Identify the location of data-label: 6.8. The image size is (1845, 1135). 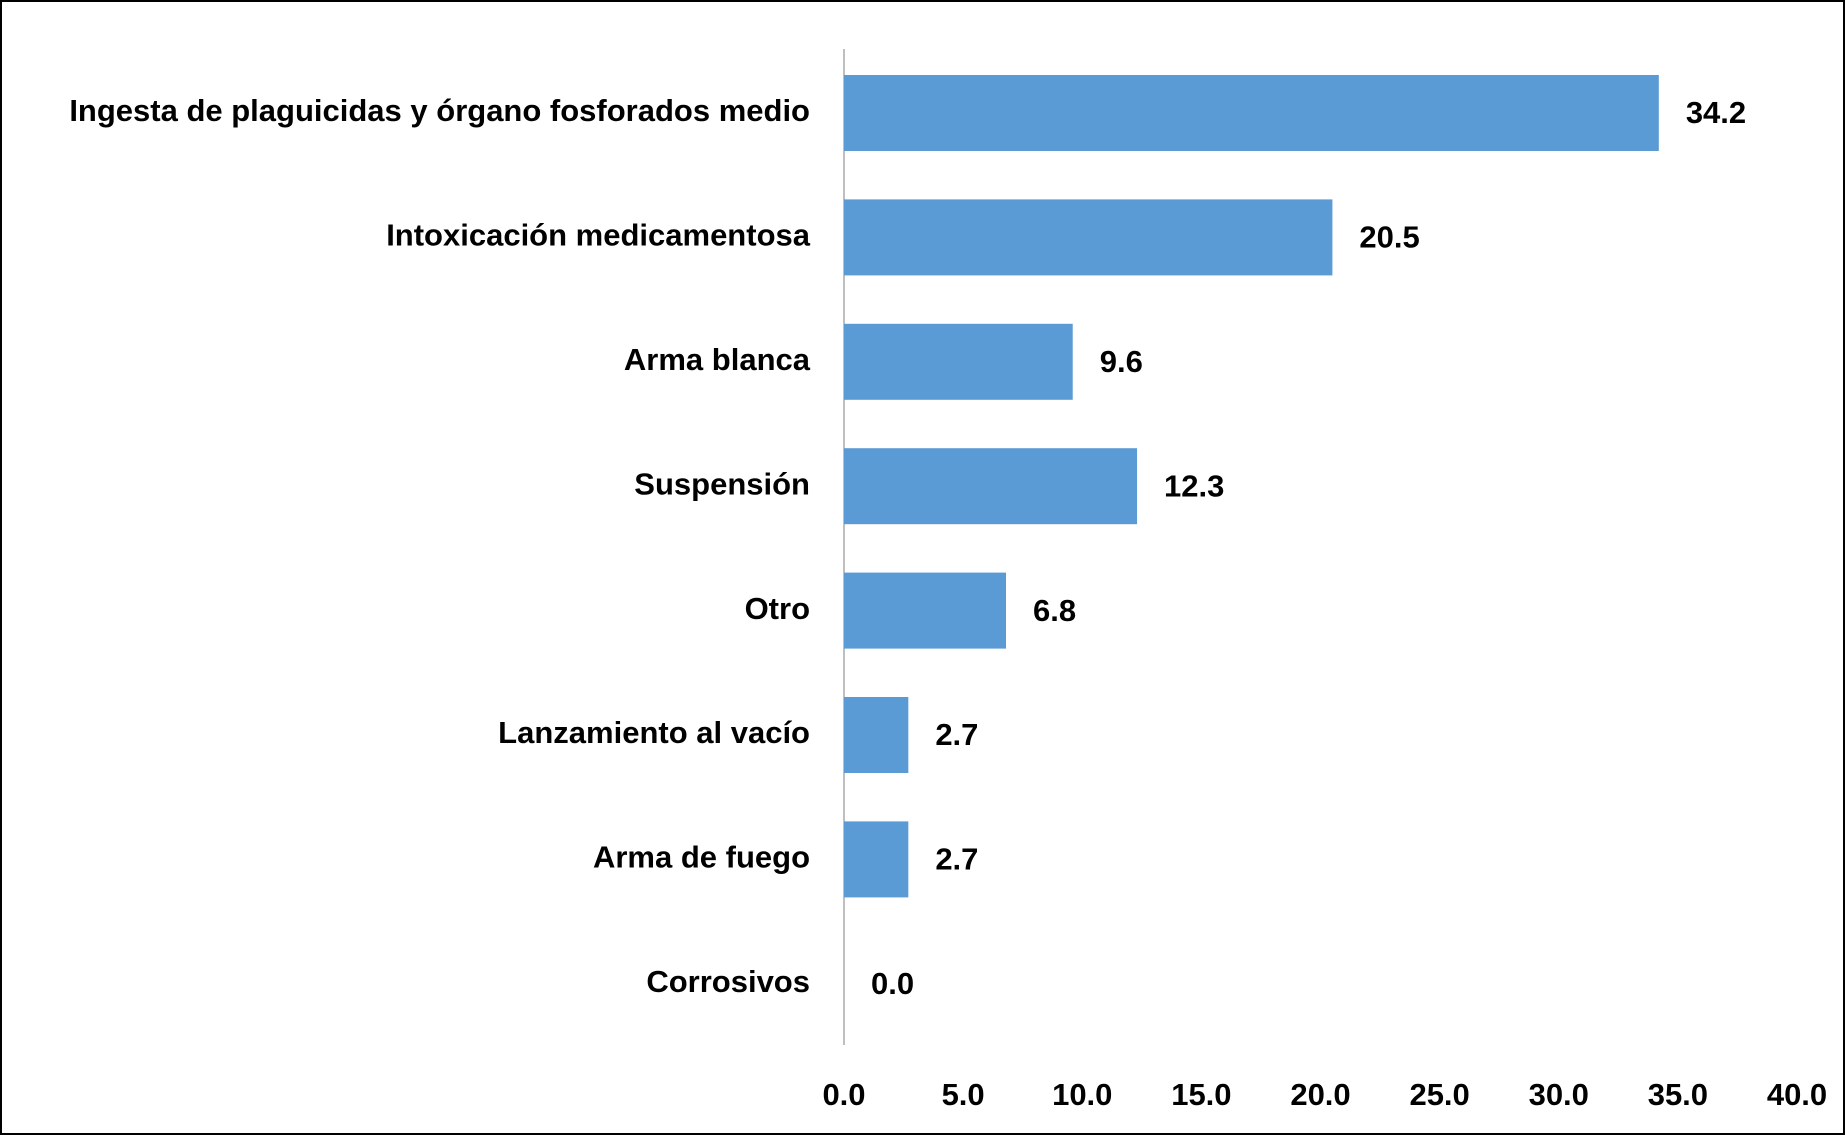
(1054, 610).